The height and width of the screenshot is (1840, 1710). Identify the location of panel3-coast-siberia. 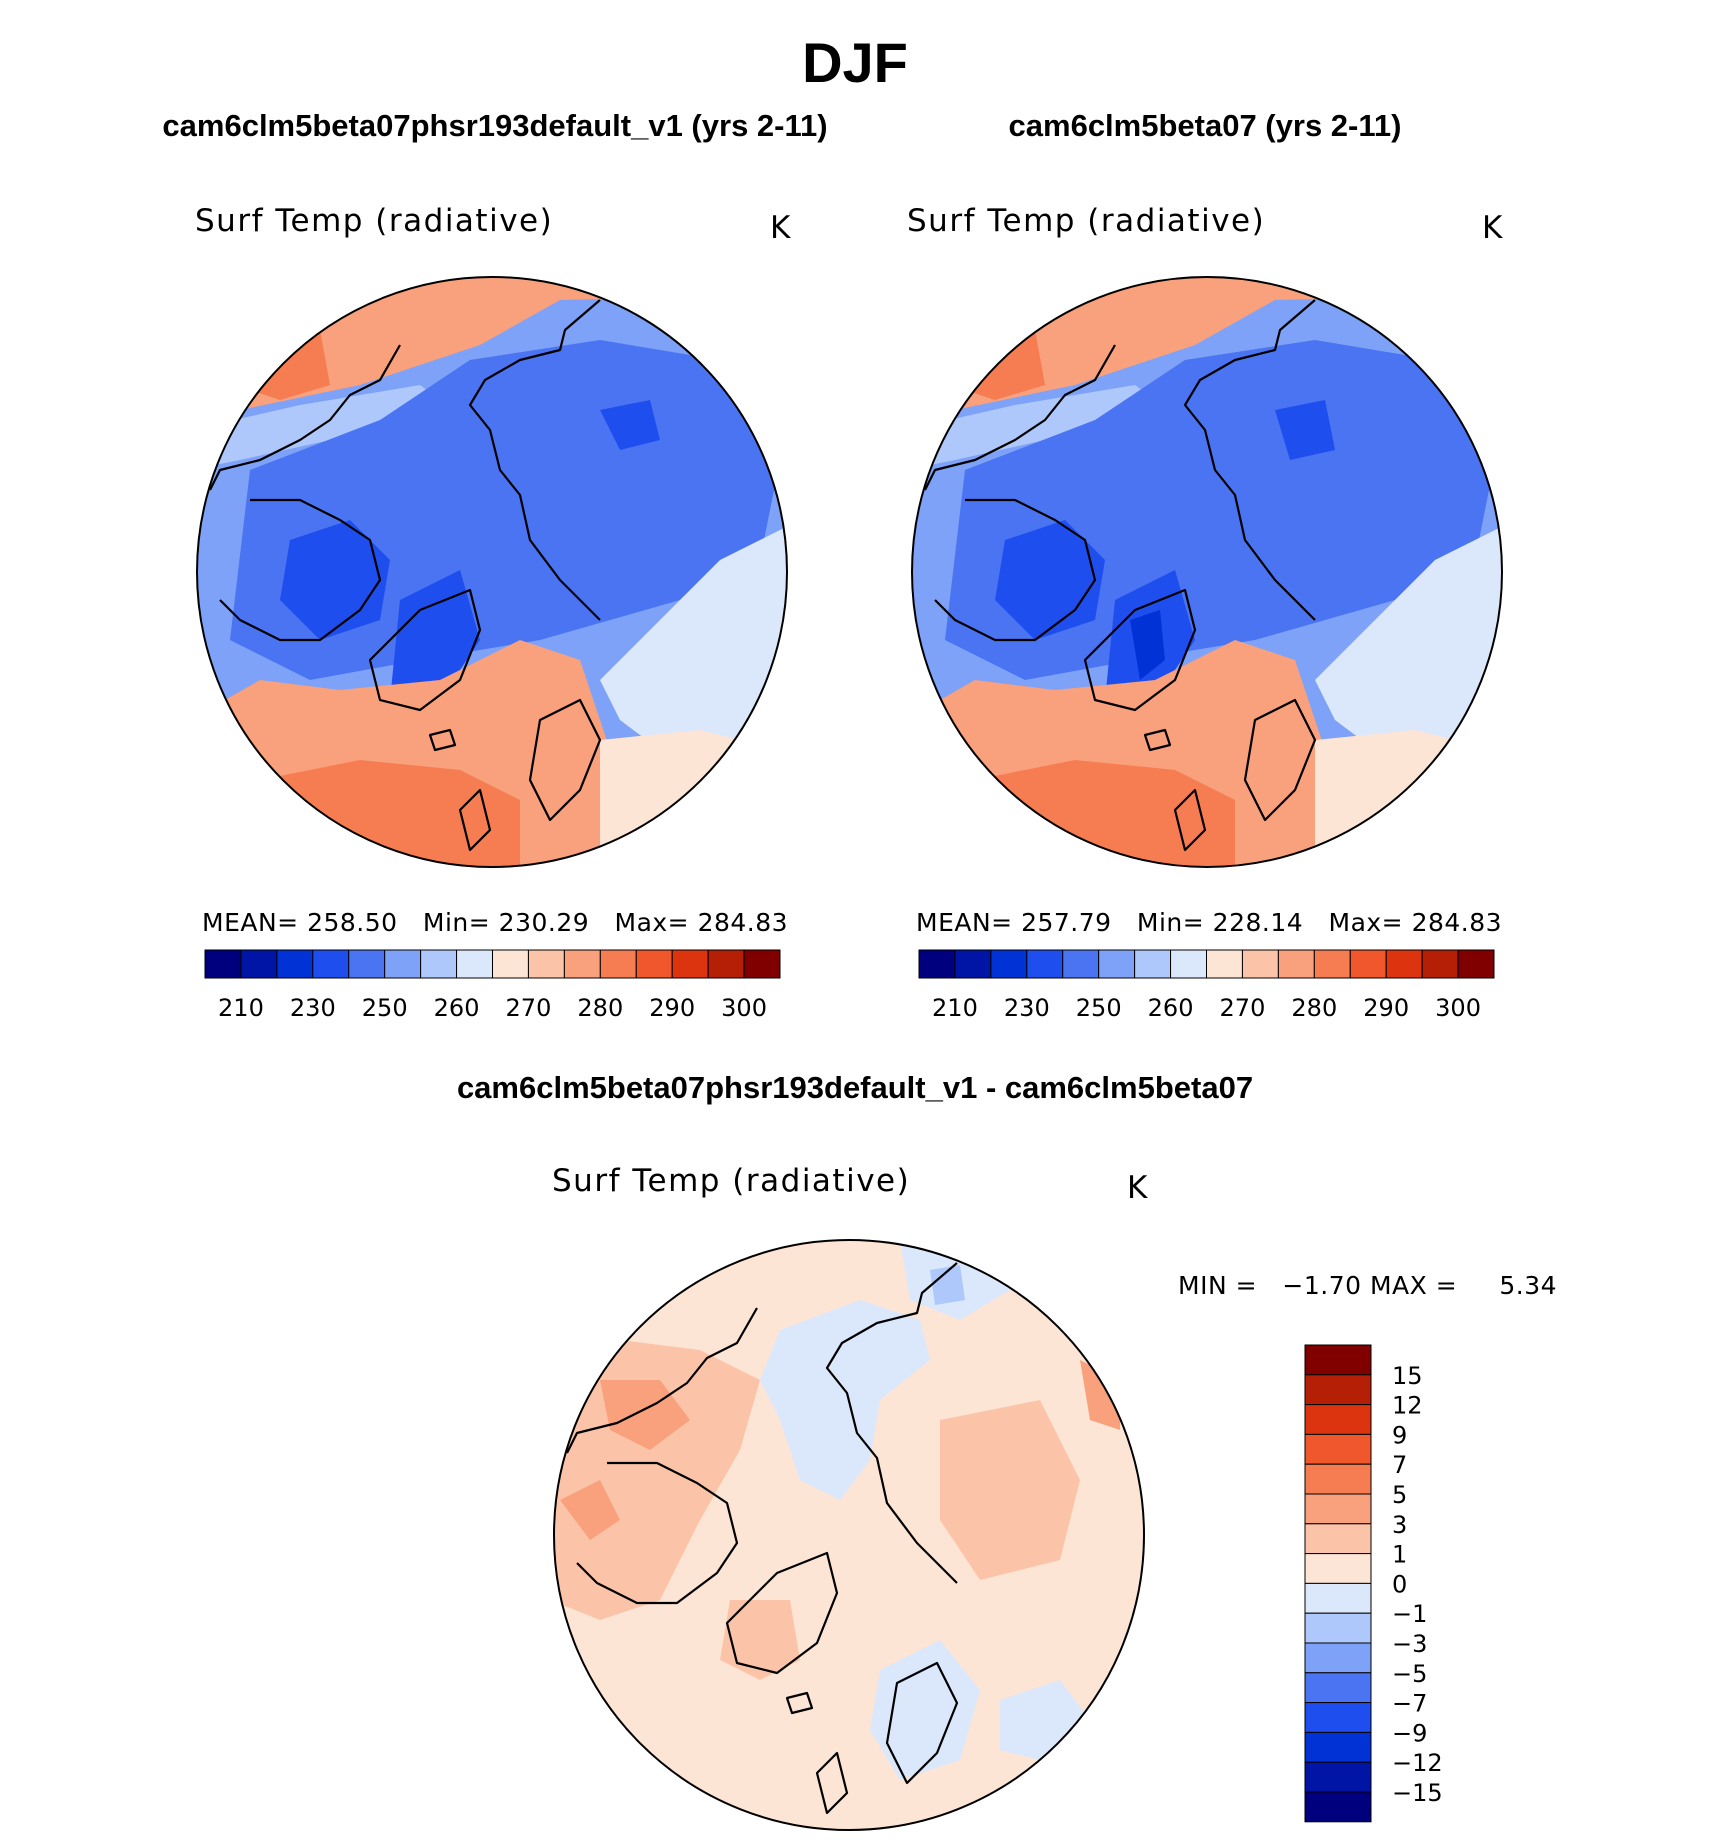
(891, 1423).